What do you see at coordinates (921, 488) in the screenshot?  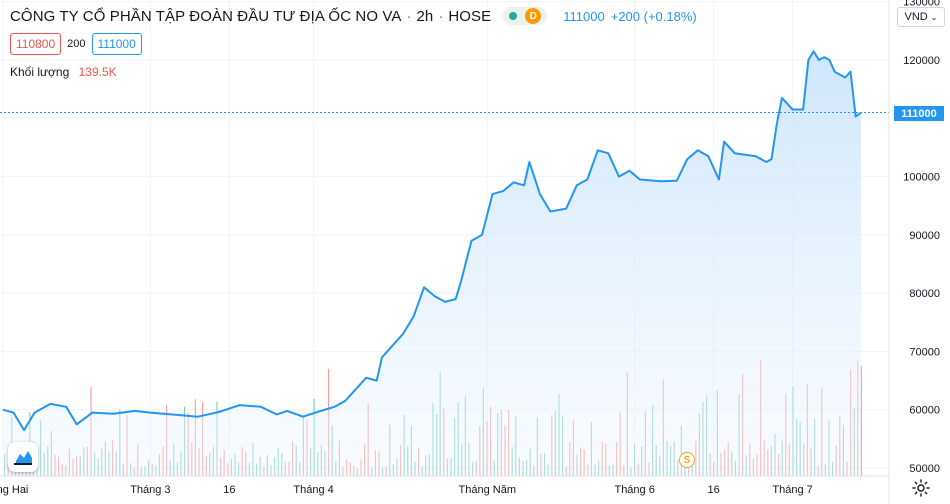 I see `gear-icon` at bounding box center [921, 488].